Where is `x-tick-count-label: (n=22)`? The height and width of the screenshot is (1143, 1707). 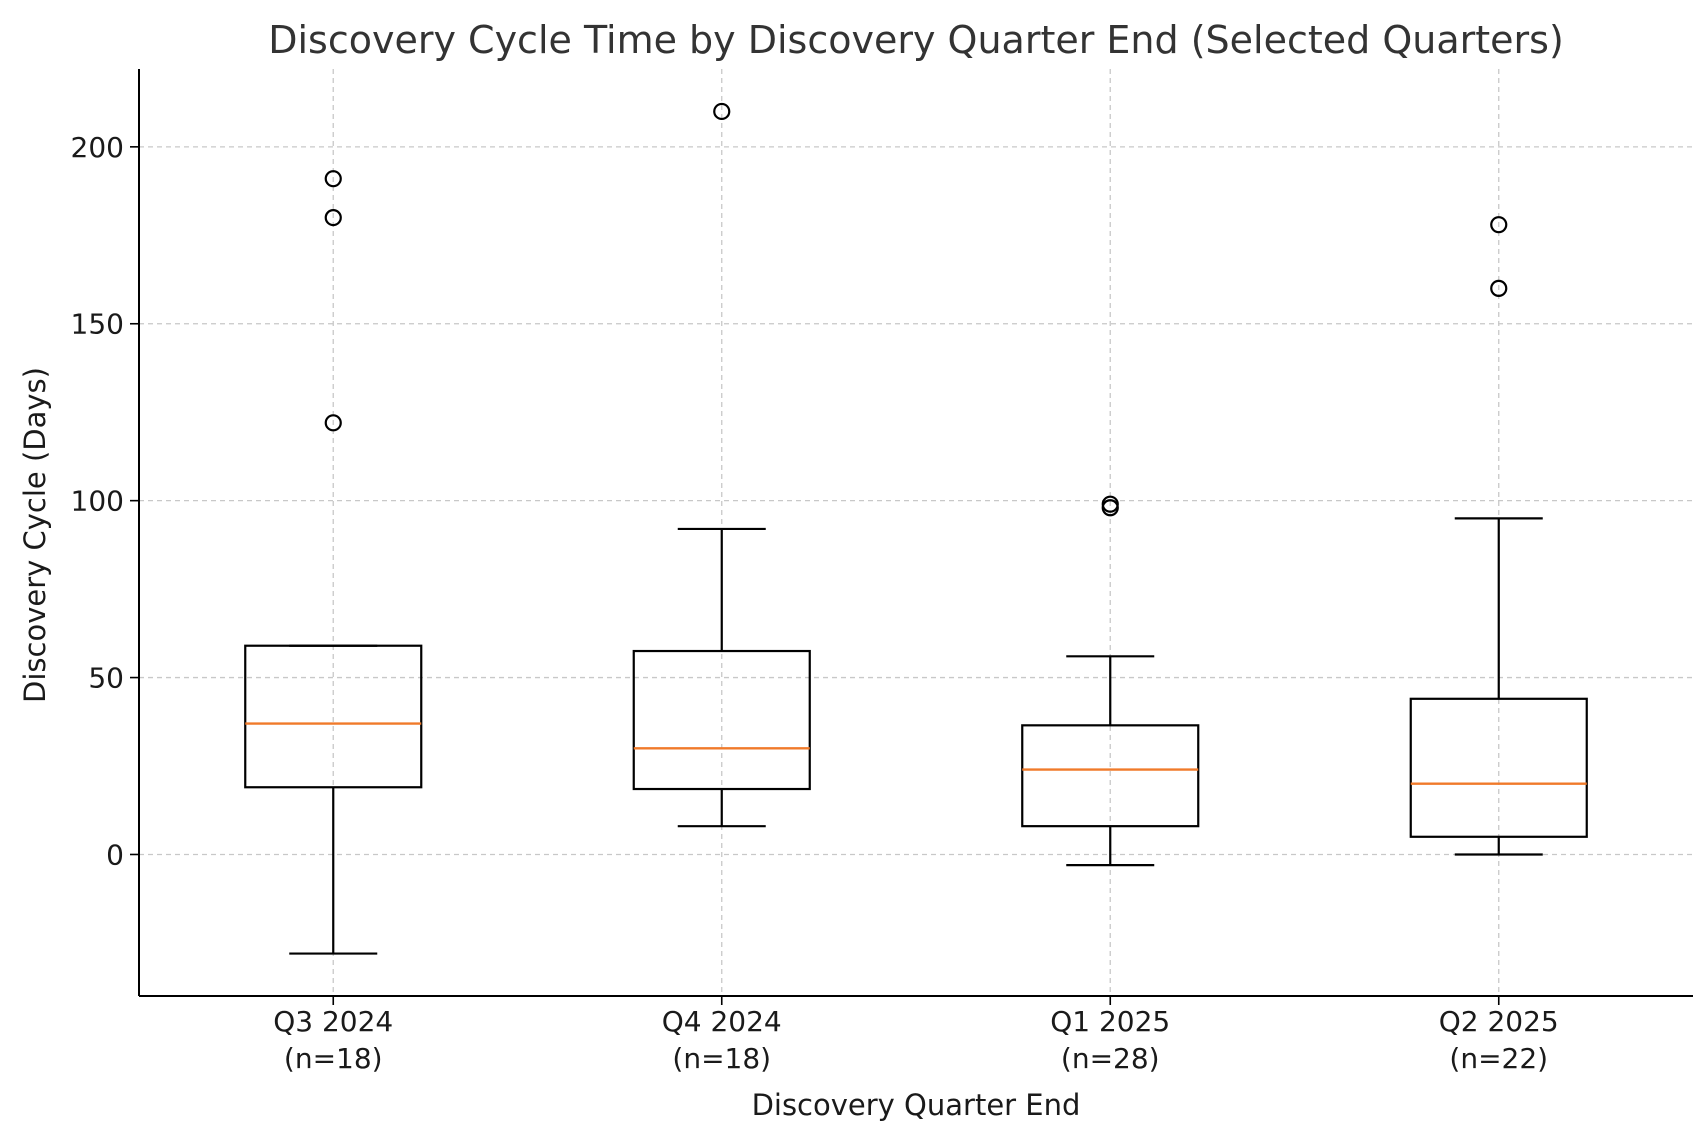
x-tick-count-label: (n=22) is located at coordinates (1498, 1058).